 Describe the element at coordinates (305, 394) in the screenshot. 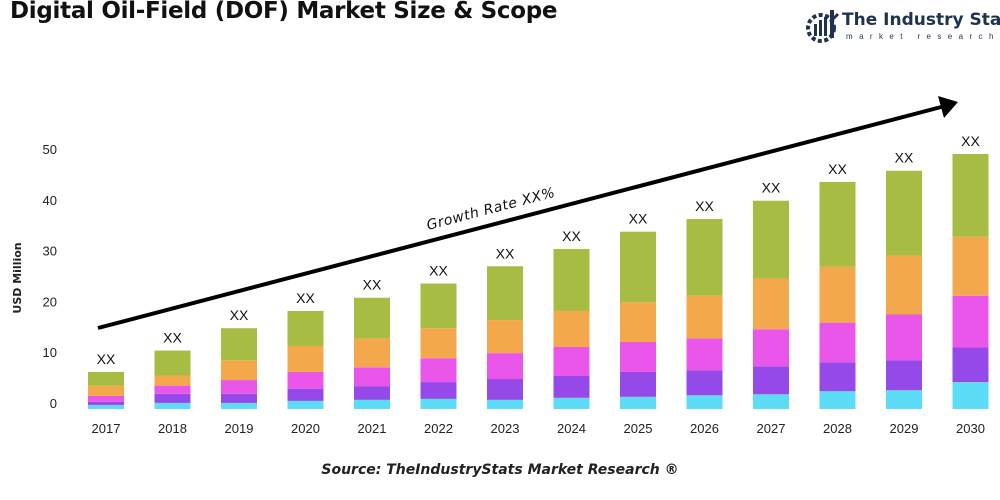

I see `bar-segment-2020-s2` at that location.